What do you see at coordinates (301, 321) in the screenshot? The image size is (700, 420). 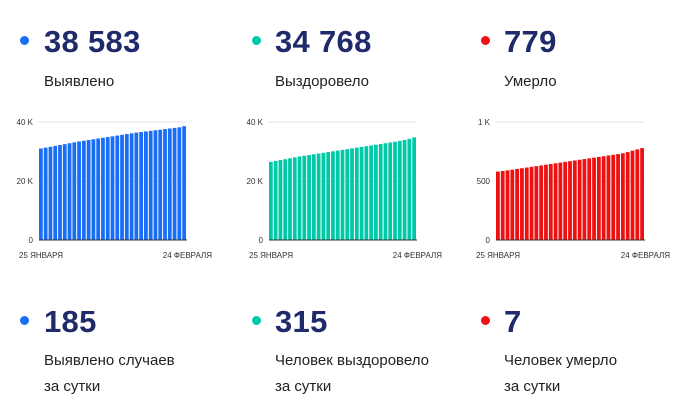 I see `daily-value: 315` at bounding box center [301, 321].